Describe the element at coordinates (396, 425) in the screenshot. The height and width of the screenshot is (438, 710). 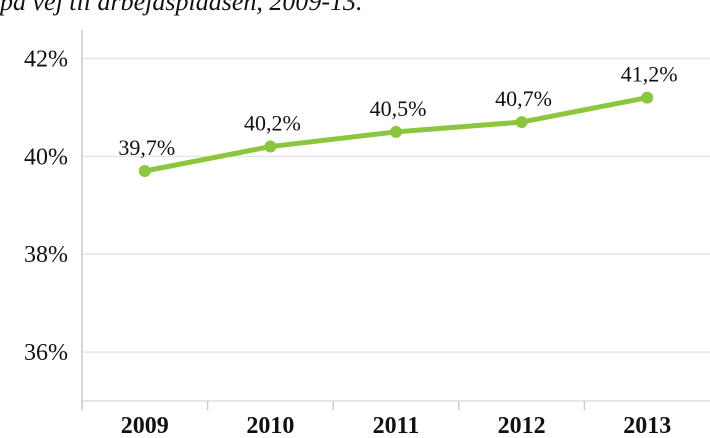
I see `x-tick-label: 2011` at that location.